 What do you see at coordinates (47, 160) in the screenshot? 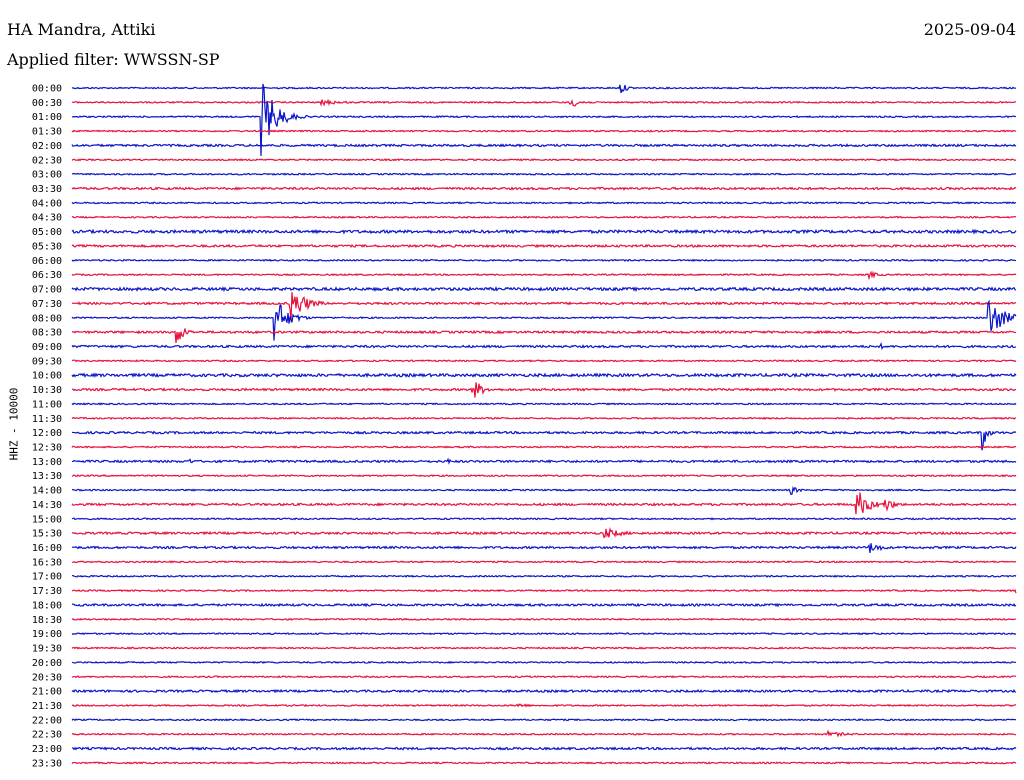
I see `row-time-label: 02:30` at bounding box center [47, 160].